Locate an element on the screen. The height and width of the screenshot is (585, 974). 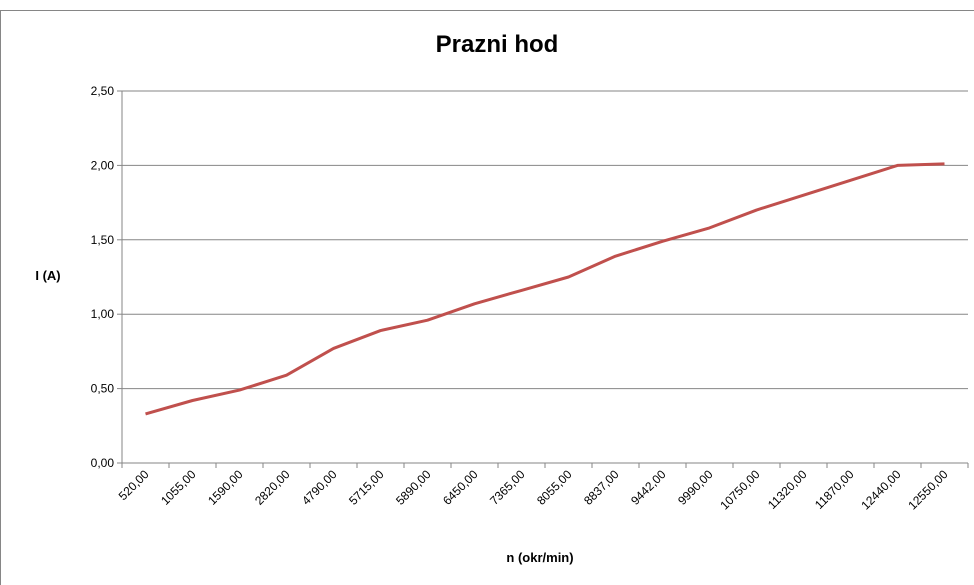
y-tick-label: 0,00 is located at coordinates (103, 463).